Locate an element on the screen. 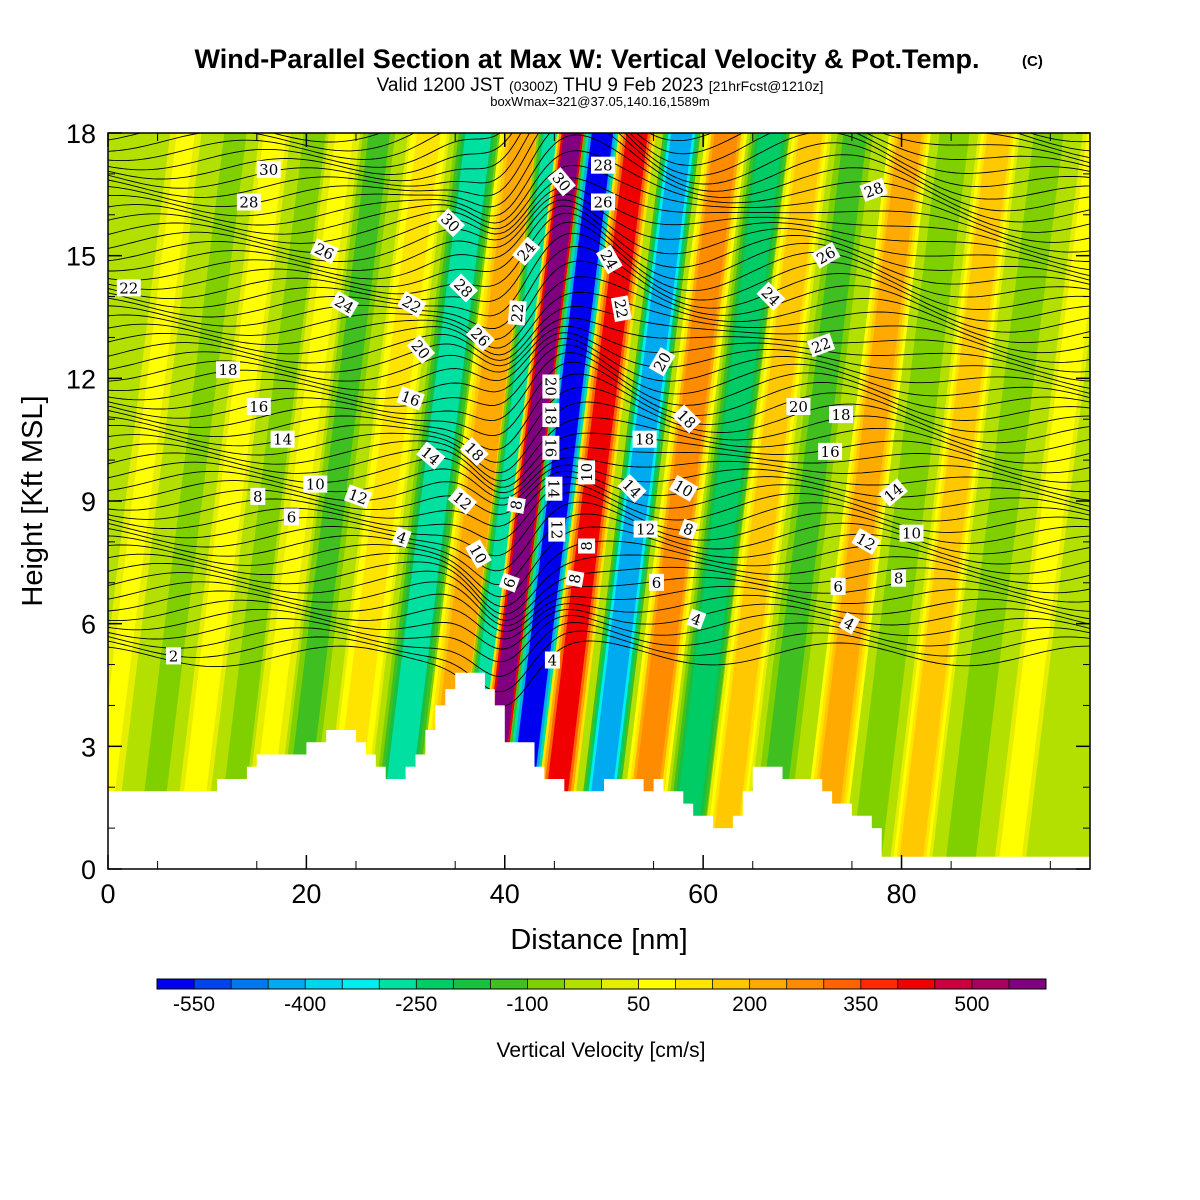 This screenshot has height=1200, width=1200. chart-title-mark: (C) is located at coordinates (1032, 61).